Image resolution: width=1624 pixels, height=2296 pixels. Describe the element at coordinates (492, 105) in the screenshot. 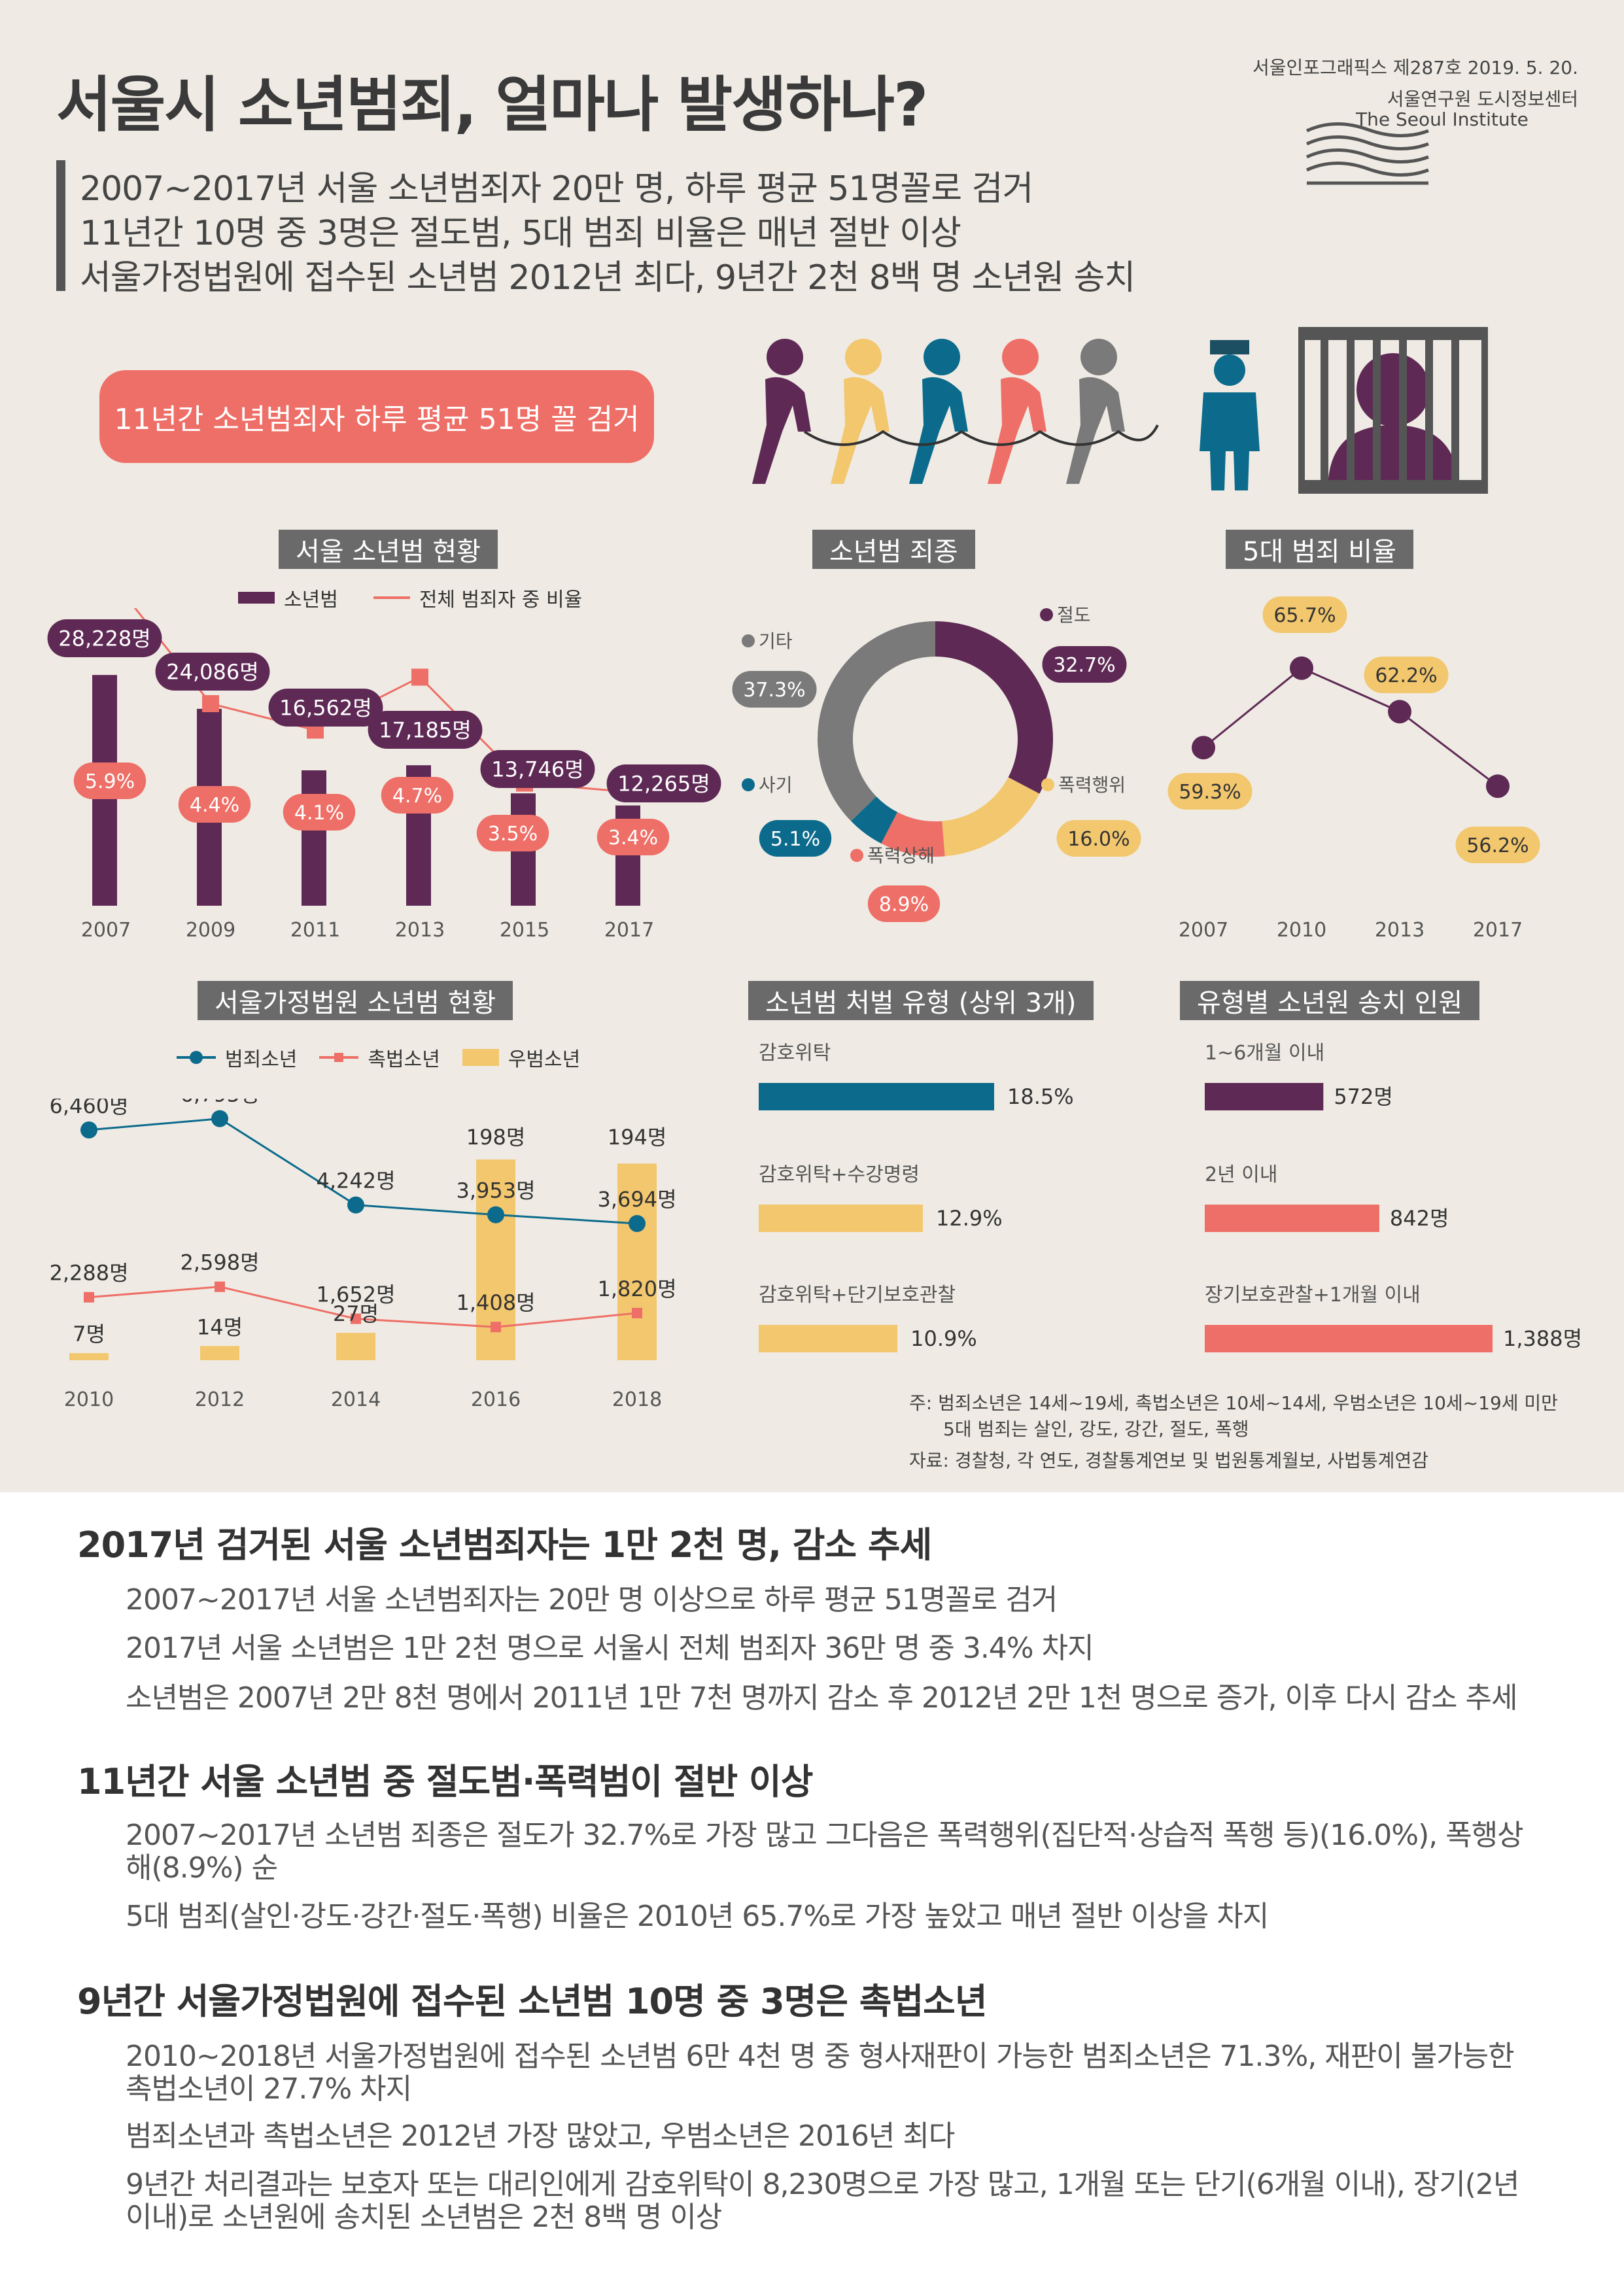

I see `page-title: 서울시 소년범죄, 얼마나 발생하나?` at that location.